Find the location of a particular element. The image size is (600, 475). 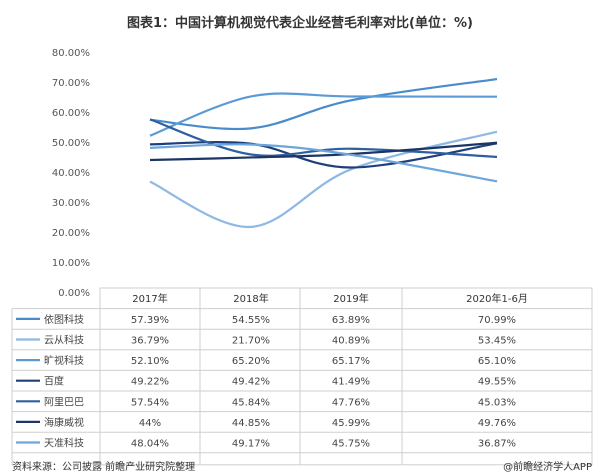

legend-label: 百度 is located at coordinates (54, 381).